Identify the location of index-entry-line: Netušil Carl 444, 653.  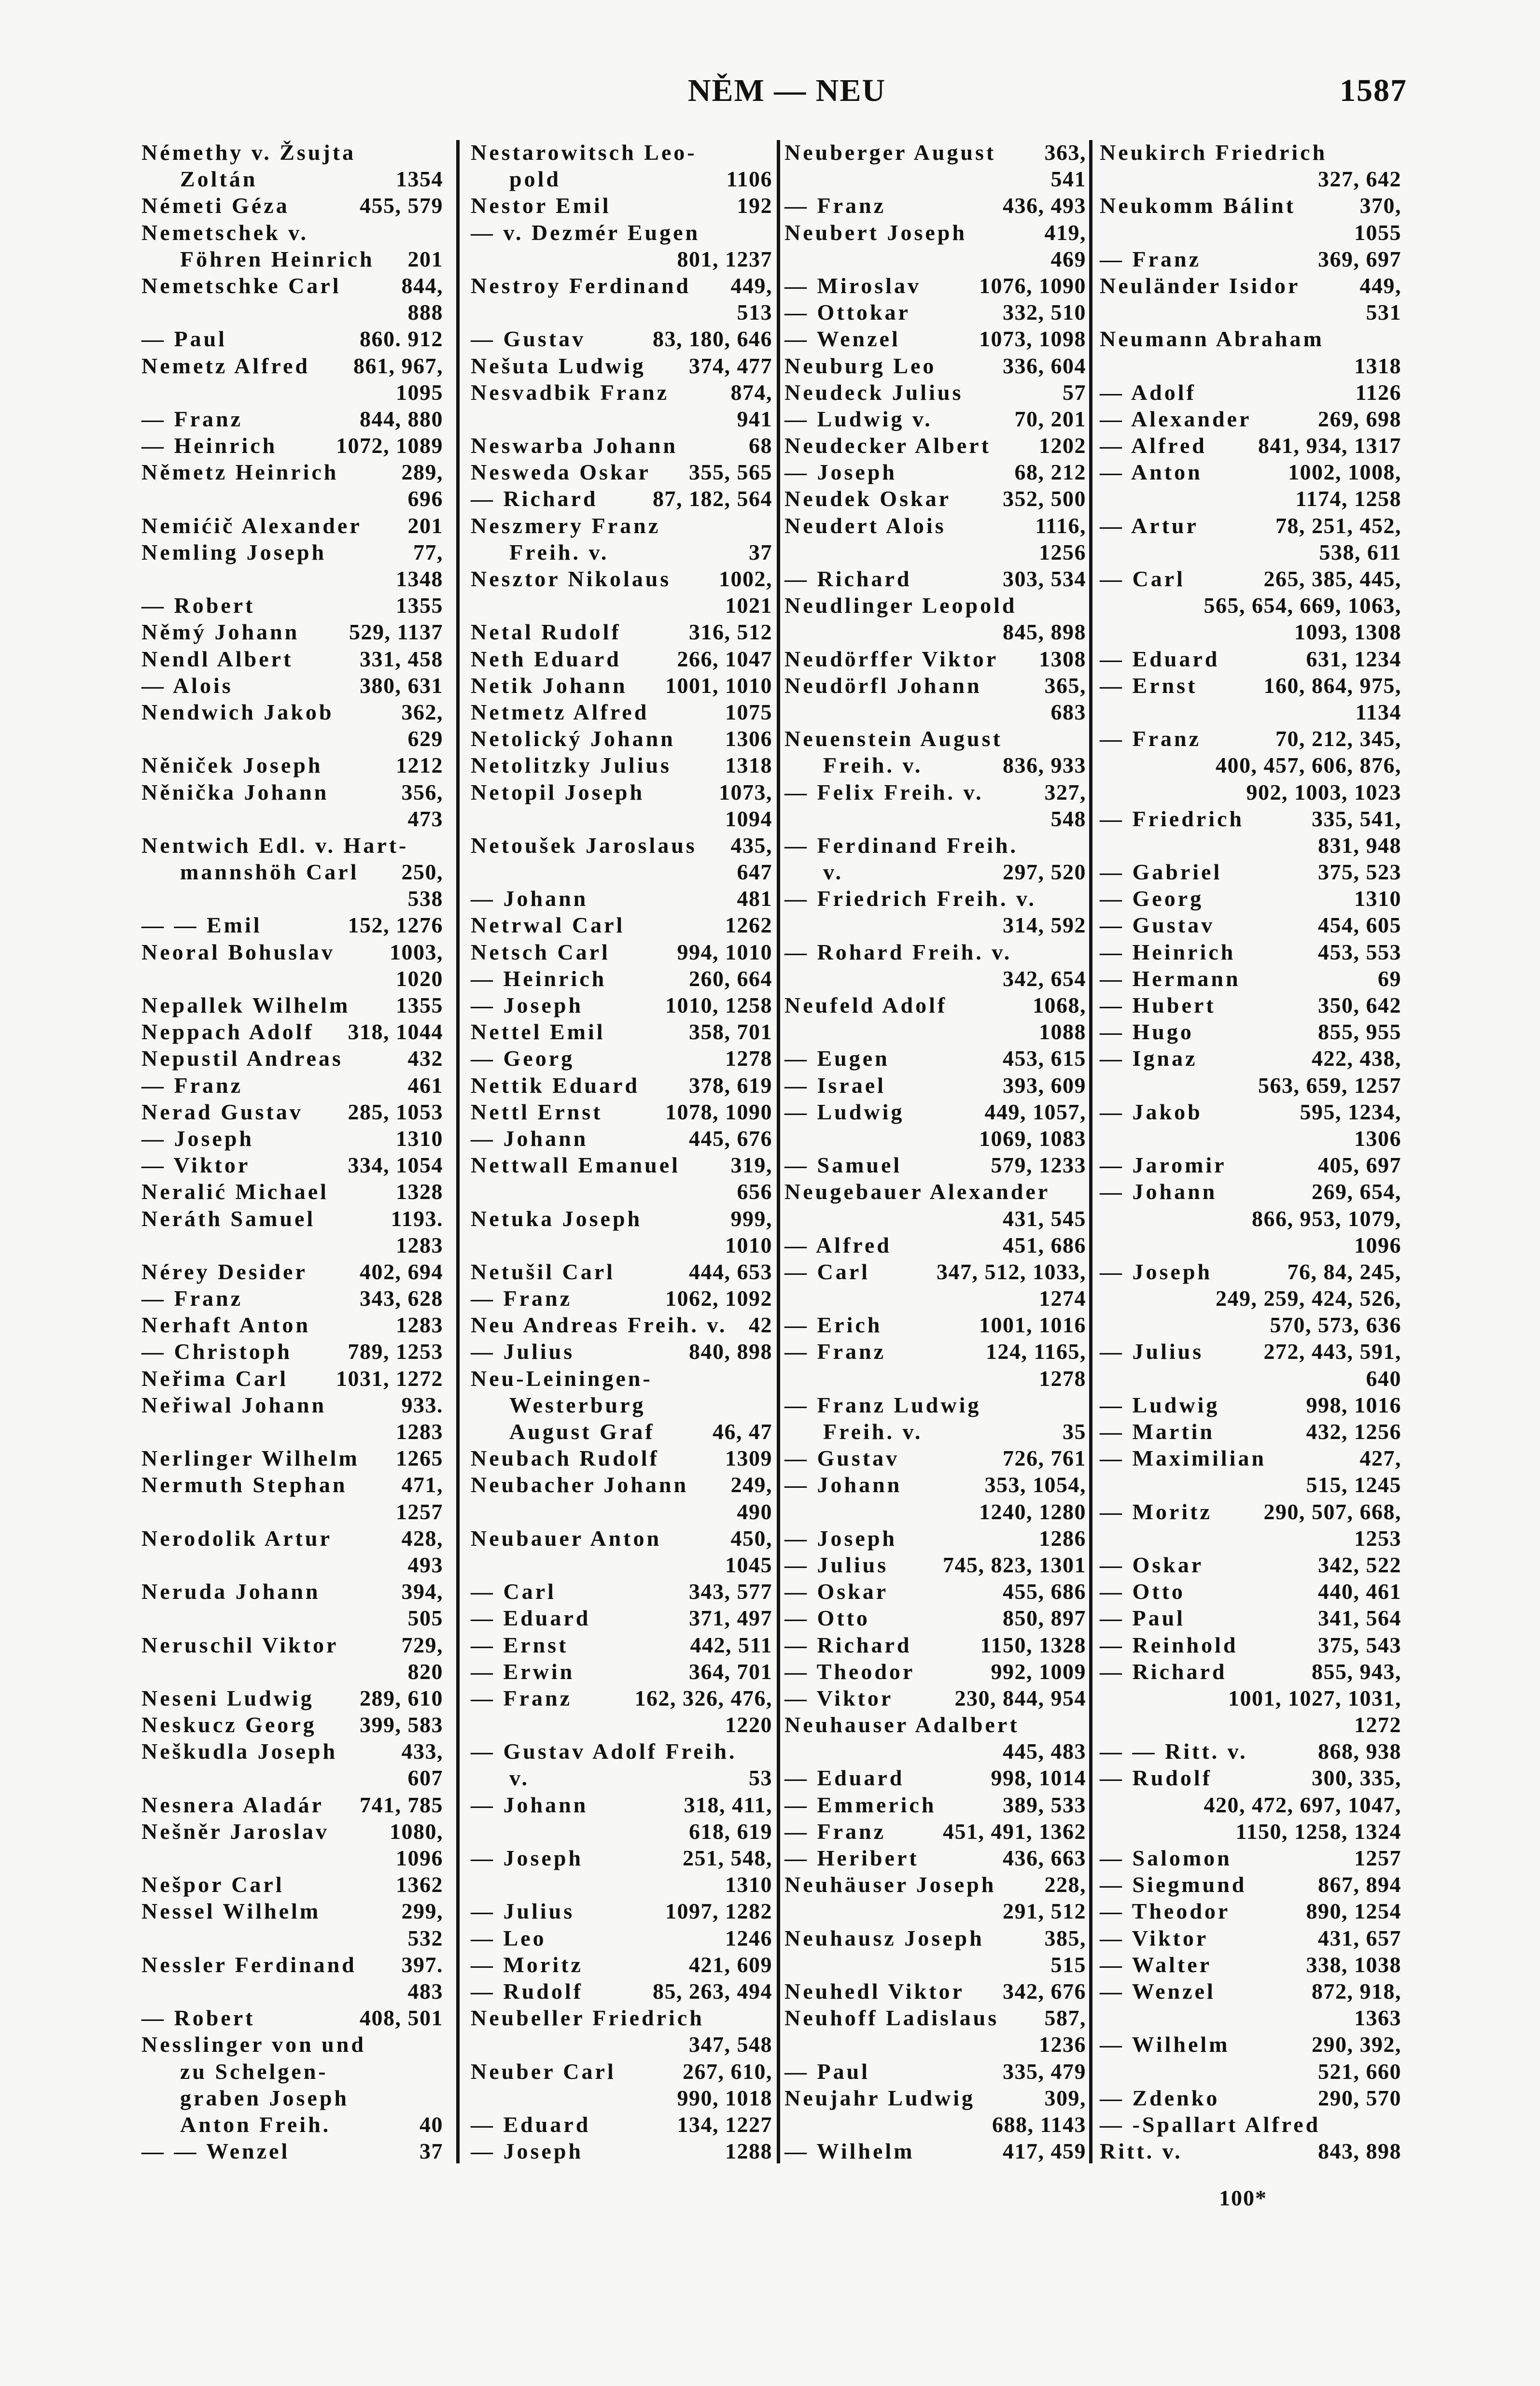
(622, 1271).